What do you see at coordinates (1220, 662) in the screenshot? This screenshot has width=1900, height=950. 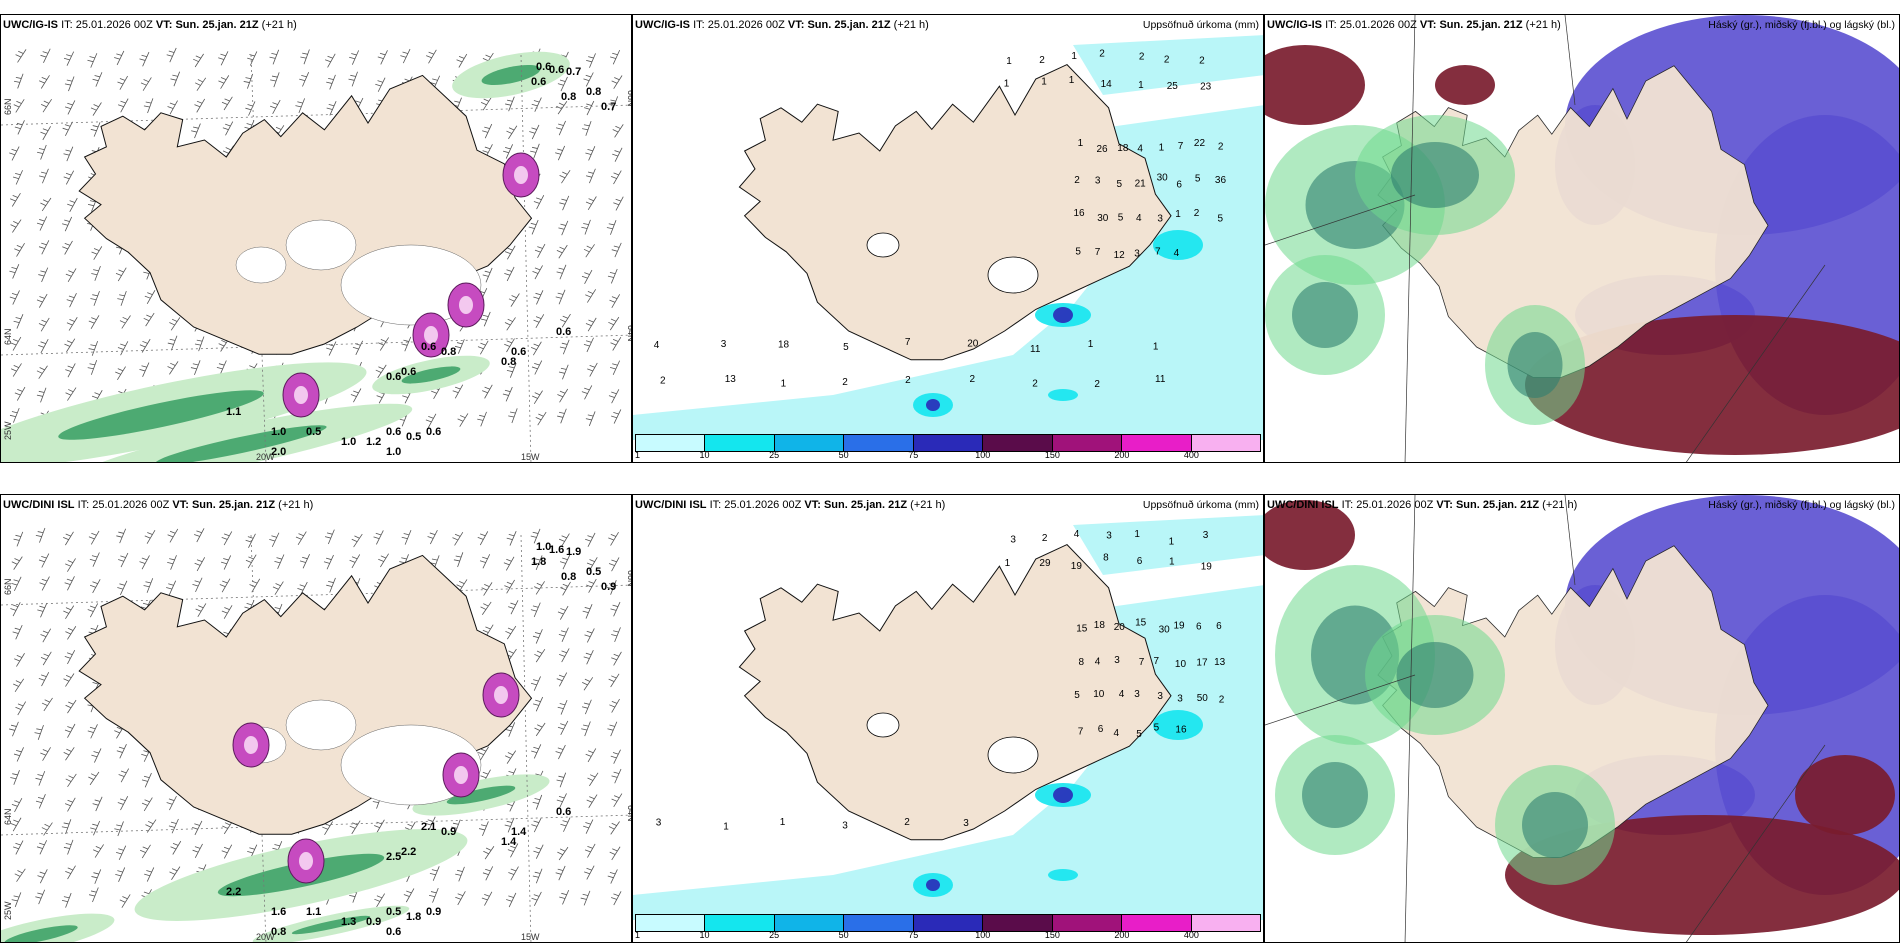 I see `value-label: 13` at bounding box center [1220, 662].